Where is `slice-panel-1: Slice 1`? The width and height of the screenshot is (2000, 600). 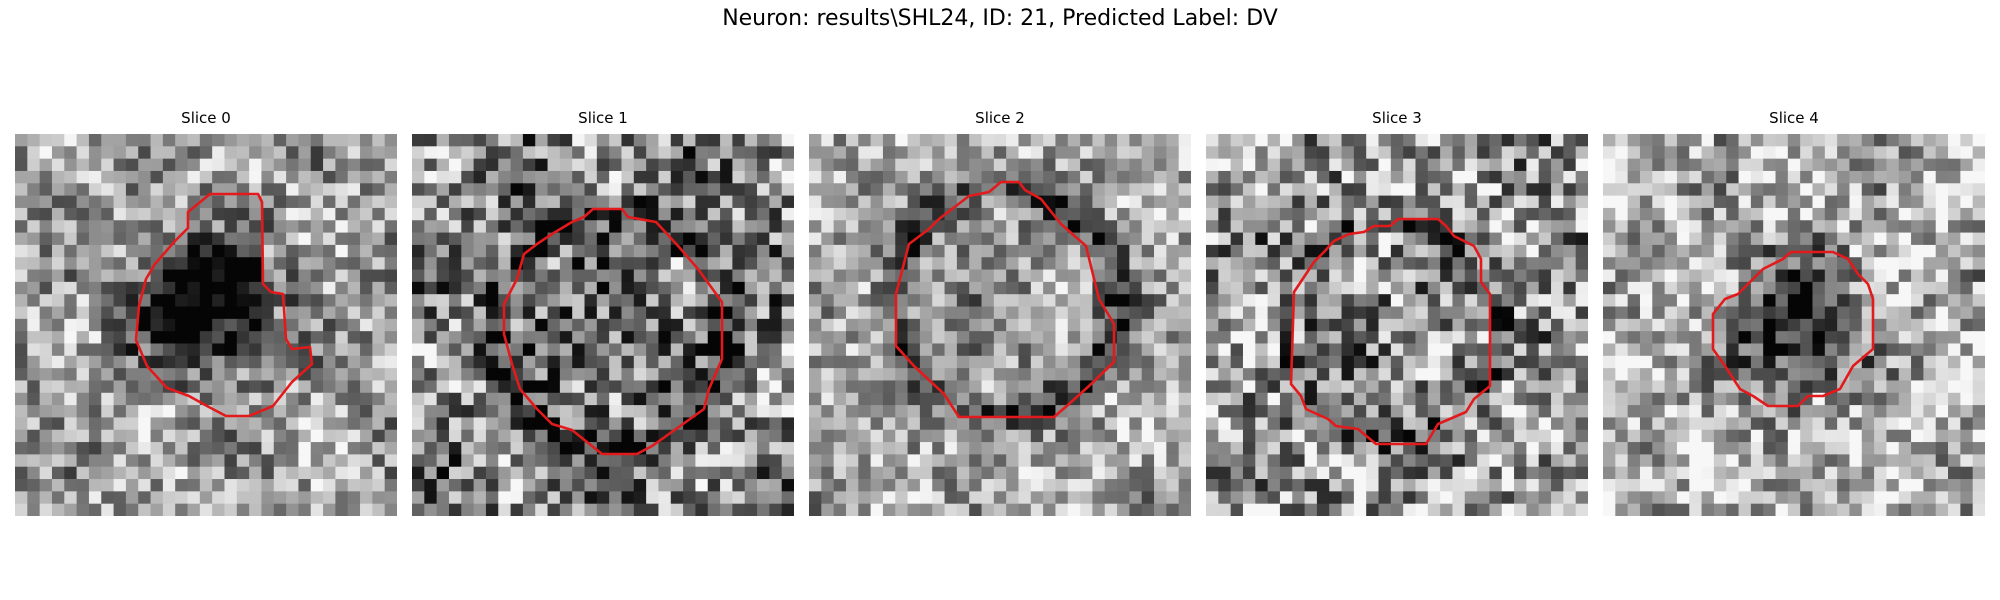 slice-panel-1: Slice 1 is located at coordinates (603, 316).